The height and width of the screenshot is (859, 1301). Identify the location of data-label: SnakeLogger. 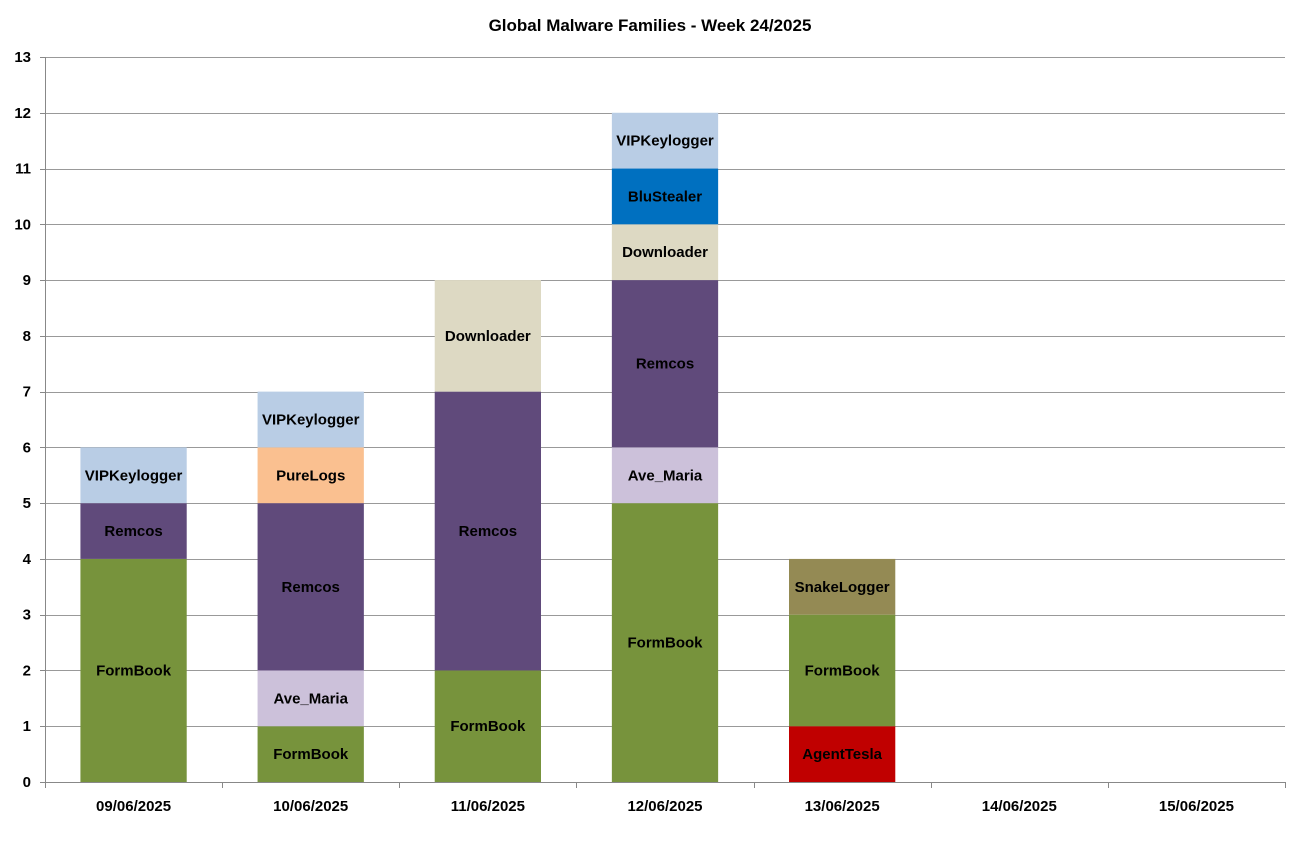
(842, 587).